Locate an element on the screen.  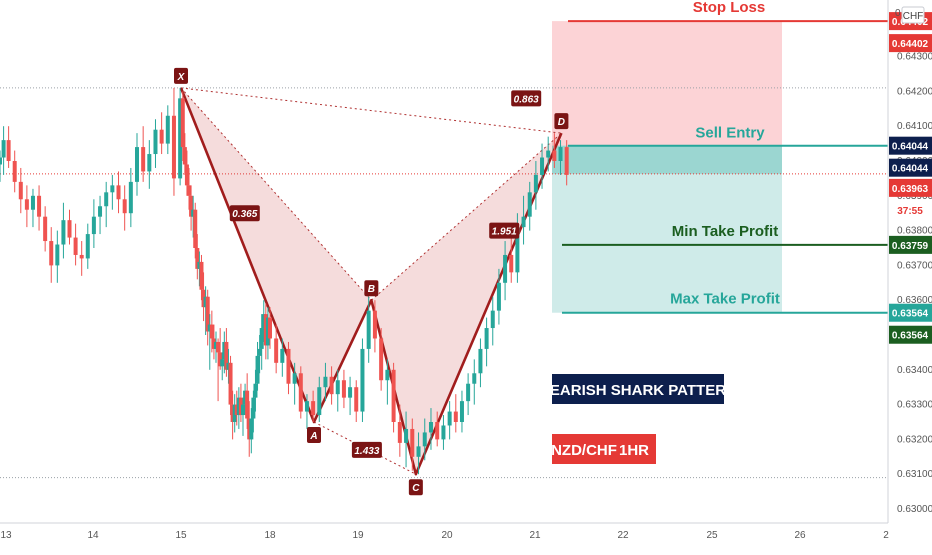
ratio-xd-label: 0.863 is located at coordinates (526, 99).